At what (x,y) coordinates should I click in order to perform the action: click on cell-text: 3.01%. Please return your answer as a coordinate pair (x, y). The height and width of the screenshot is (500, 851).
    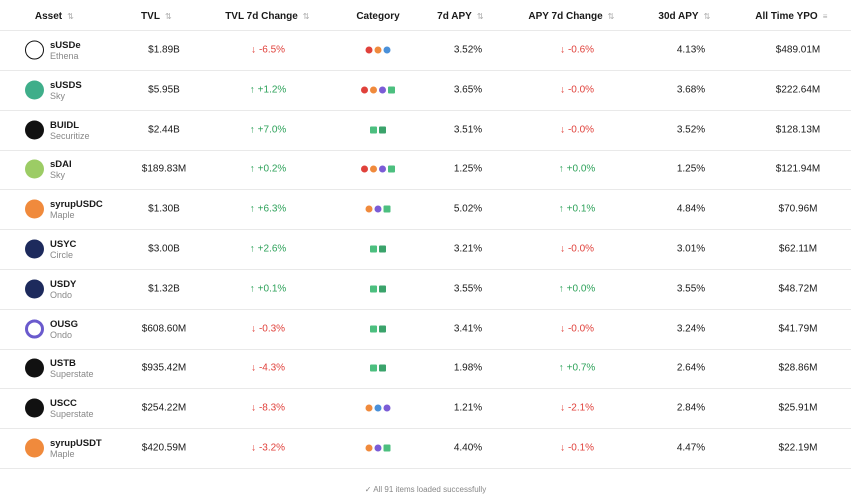
    Looking at the image, I should click on (691, 249).